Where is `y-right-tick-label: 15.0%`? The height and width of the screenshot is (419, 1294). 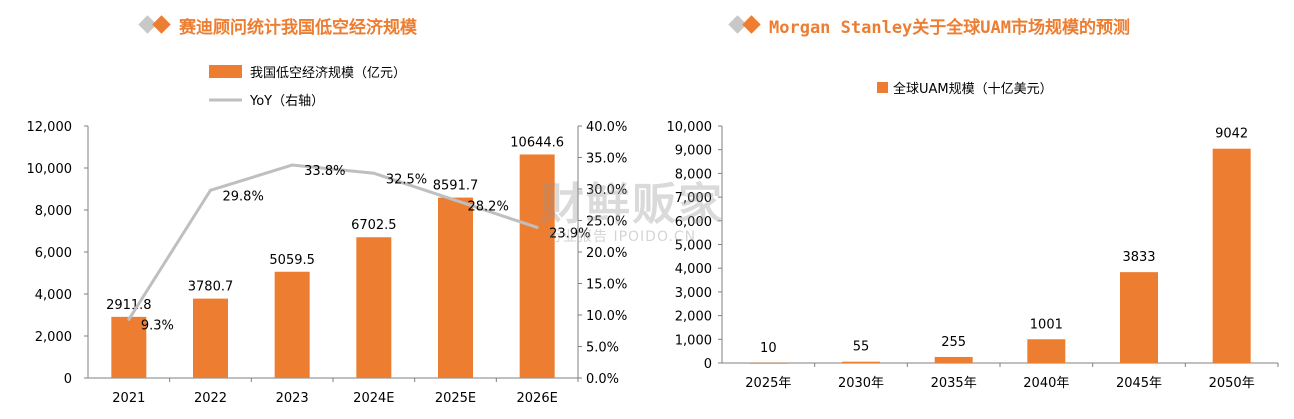
y-right-tick-label: 15.0% is located at coordinates (606, 285).